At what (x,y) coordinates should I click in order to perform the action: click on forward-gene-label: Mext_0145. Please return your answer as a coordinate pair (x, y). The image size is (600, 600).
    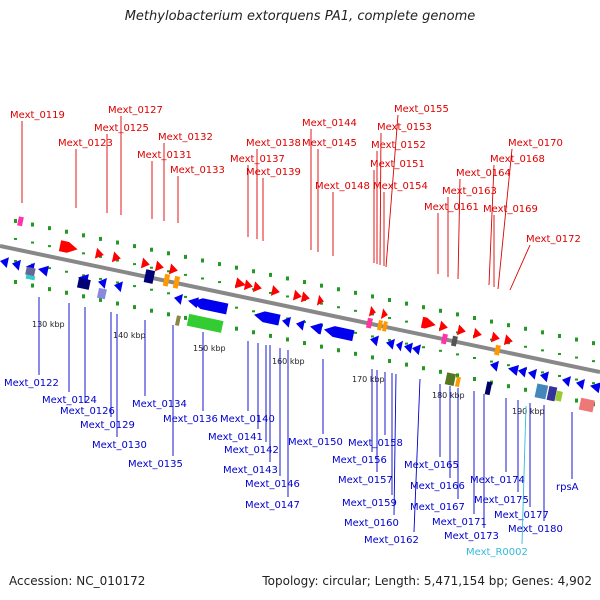
    Looking at the image, I should click on (329, 143).